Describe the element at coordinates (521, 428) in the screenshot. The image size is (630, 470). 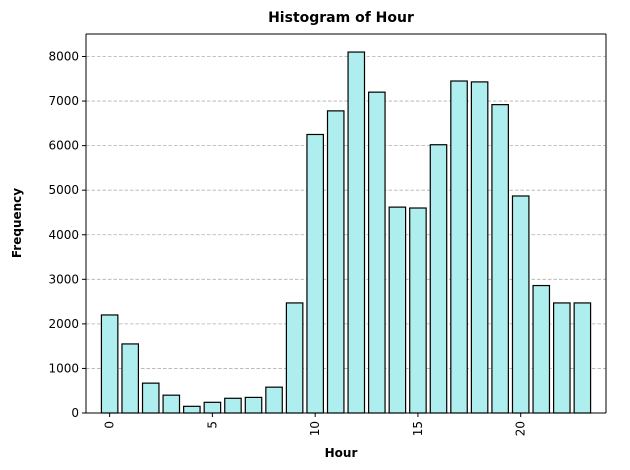
I see `x-tick-label-4: 20` at that location.